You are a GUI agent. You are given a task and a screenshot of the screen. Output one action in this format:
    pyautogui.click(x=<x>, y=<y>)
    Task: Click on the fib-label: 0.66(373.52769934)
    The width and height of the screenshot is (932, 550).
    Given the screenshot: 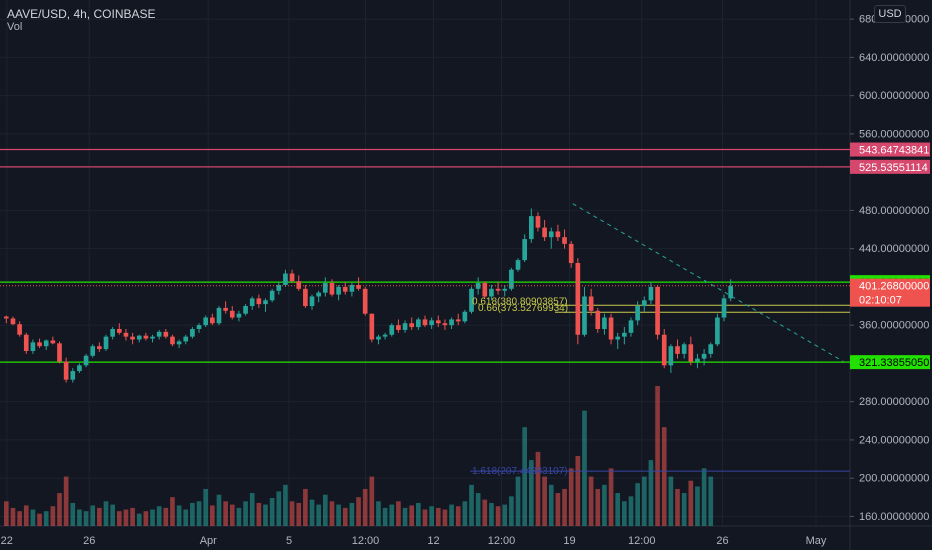 What is the action you would take?
    pyautogui.click(x=523, y=308)
    